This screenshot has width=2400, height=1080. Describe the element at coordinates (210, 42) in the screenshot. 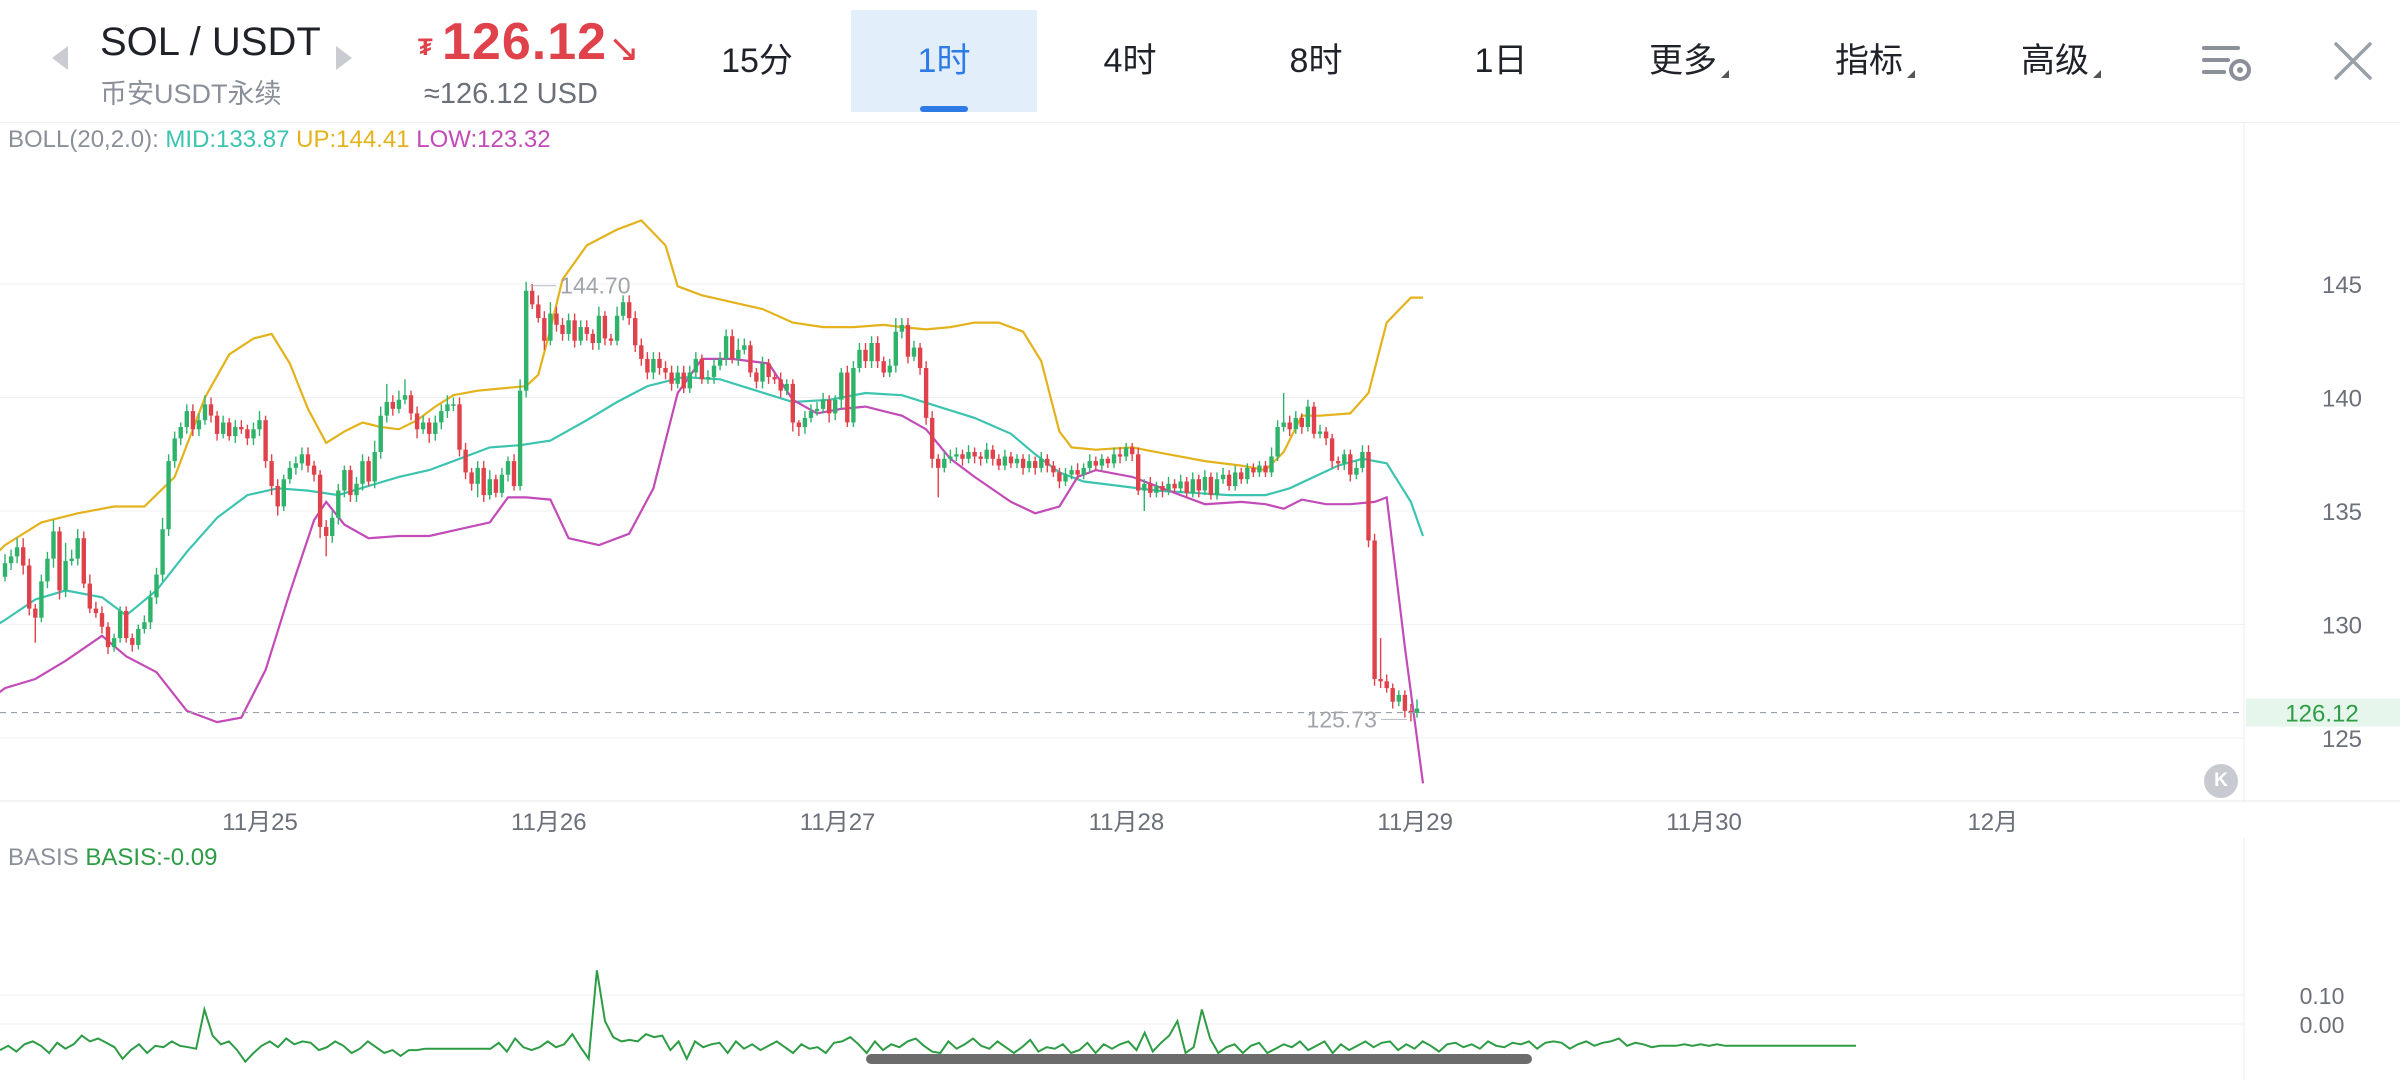

I see `pair-name: SOL / USDT` at that location.